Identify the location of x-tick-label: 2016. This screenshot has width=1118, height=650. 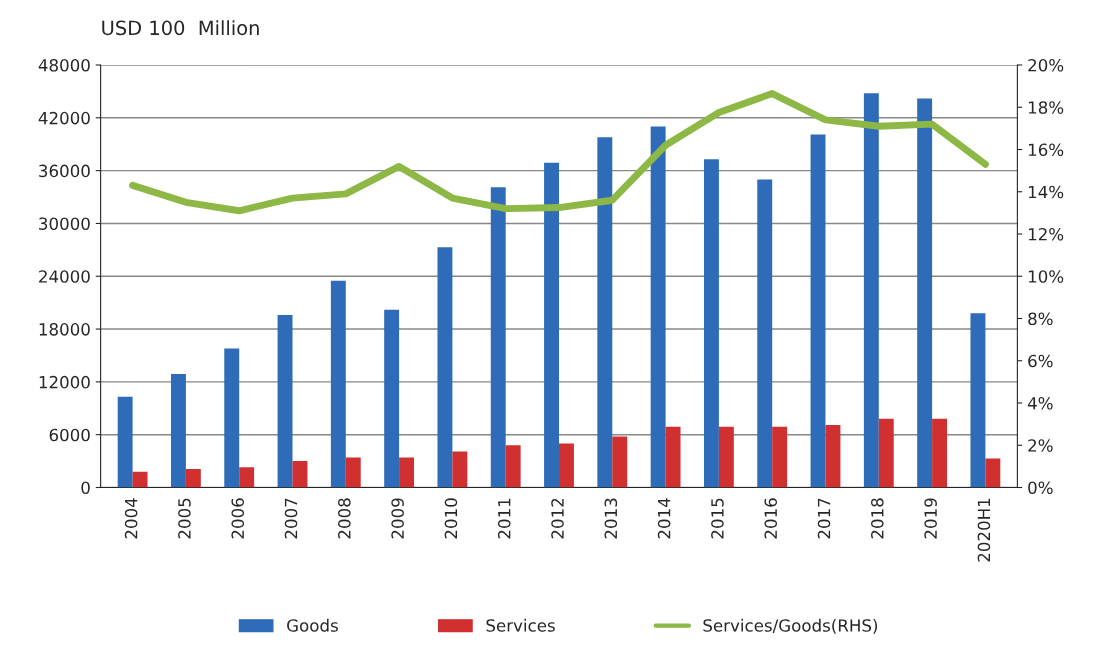
(771, 518).